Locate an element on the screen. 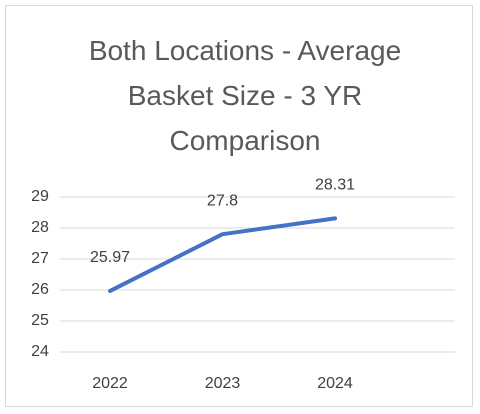 The image size is (480, 414). y-tick-label: 25 is located at coordinates (40, 320).